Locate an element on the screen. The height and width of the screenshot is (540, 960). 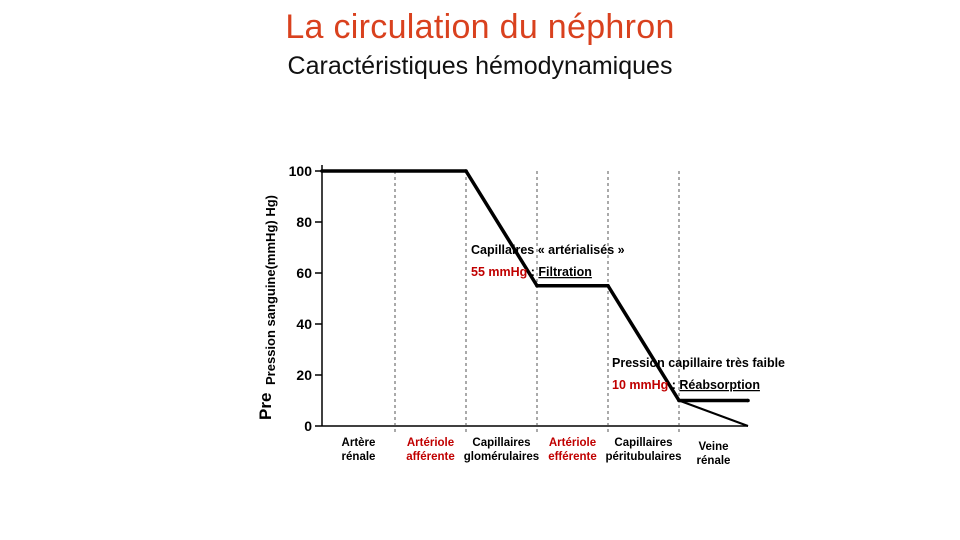
segment-label-line2: efférente is located at coordinates (572, 457).